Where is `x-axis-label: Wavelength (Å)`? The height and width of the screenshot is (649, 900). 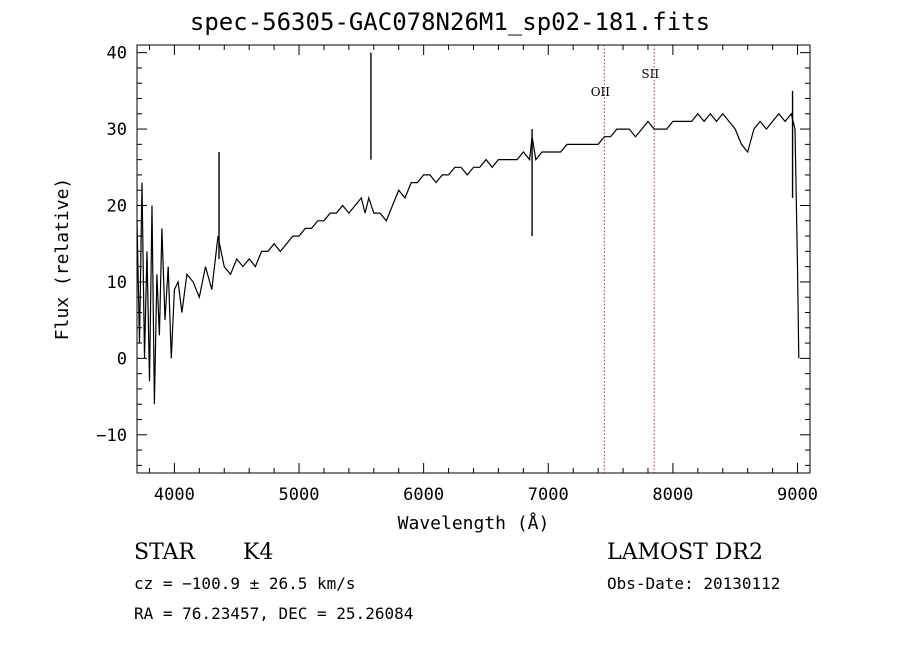
x-axis-label: Wavelength (Å) is located at coordinates (474, 523).